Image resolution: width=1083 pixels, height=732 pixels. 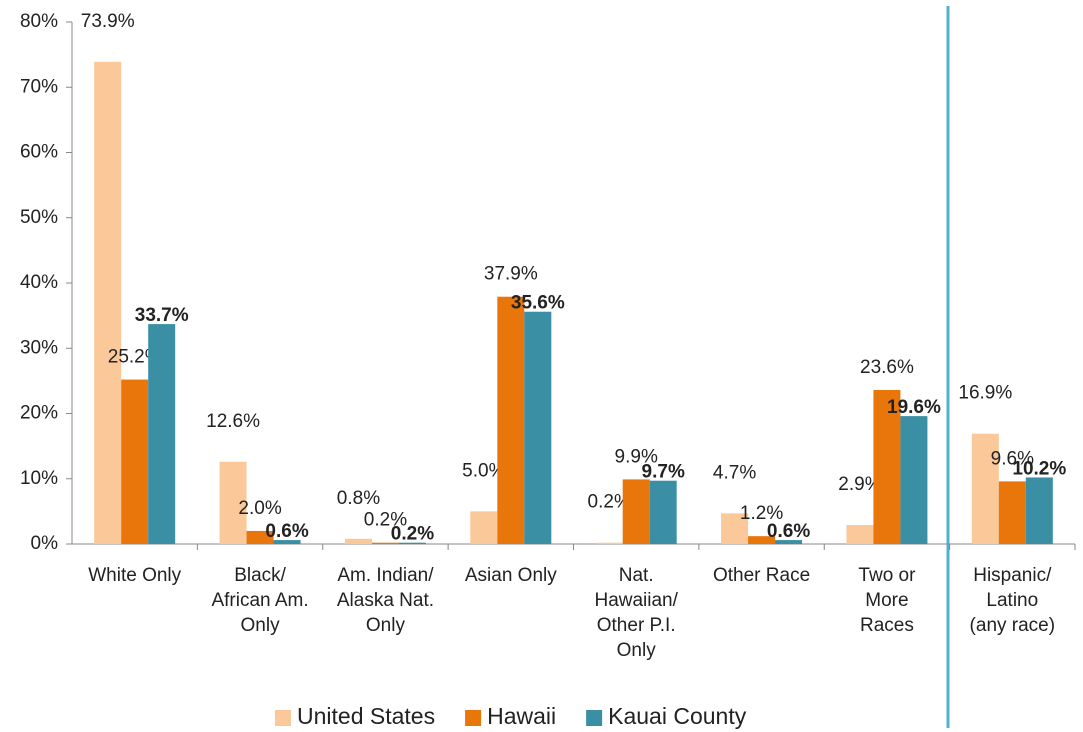 I want to click on value-label: 0.8%, so click(x=358, y=498).